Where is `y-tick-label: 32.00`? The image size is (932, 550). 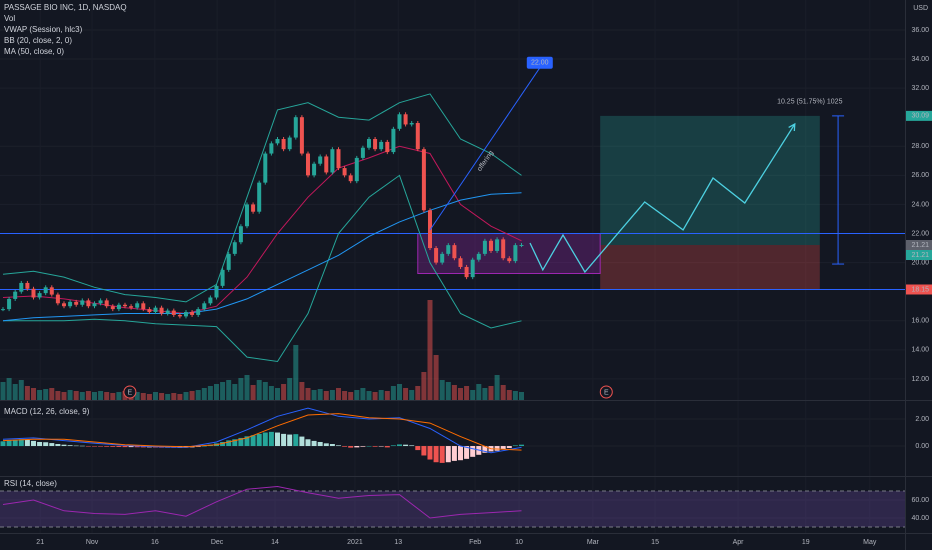
y-tick-label: 32.00 is located at coordinates (920, 88).